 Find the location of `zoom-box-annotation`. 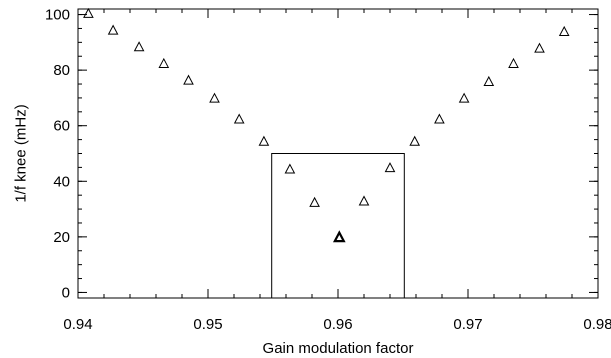

zoom-box-annotation is located at coordinates (338, 226).